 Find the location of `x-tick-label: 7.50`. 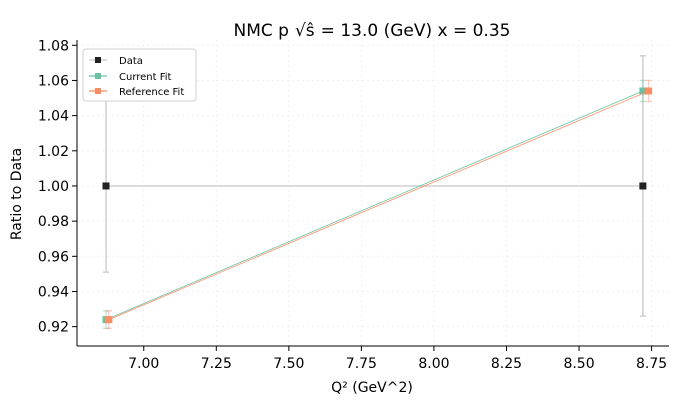

x-tick-label: 7.50 is located at coordinates (288, 364).